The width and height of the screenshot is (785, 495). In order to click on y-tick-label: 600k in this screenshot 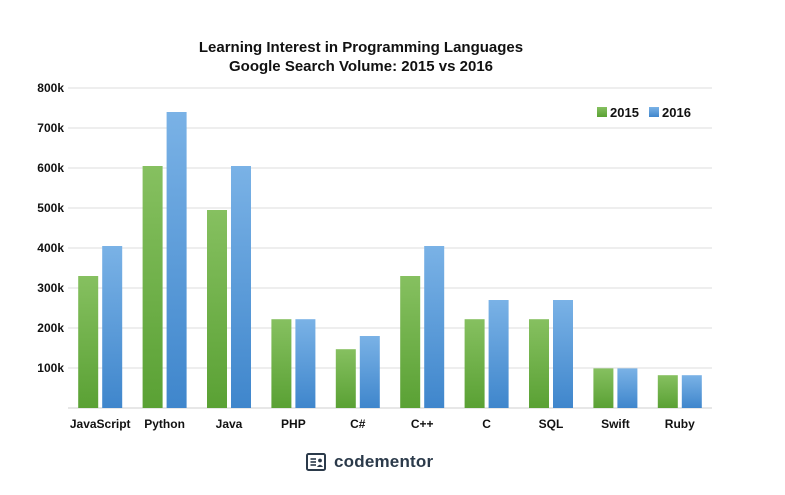, I will do `click(50, 168)`.